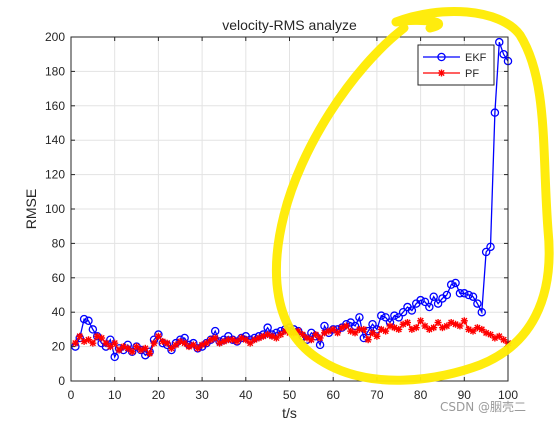 The image size is (559, 422). What do you see at coordinates (55, 71) in the screenshot?
I see `y-tick-label: 180` at bounding box center [55, 71].